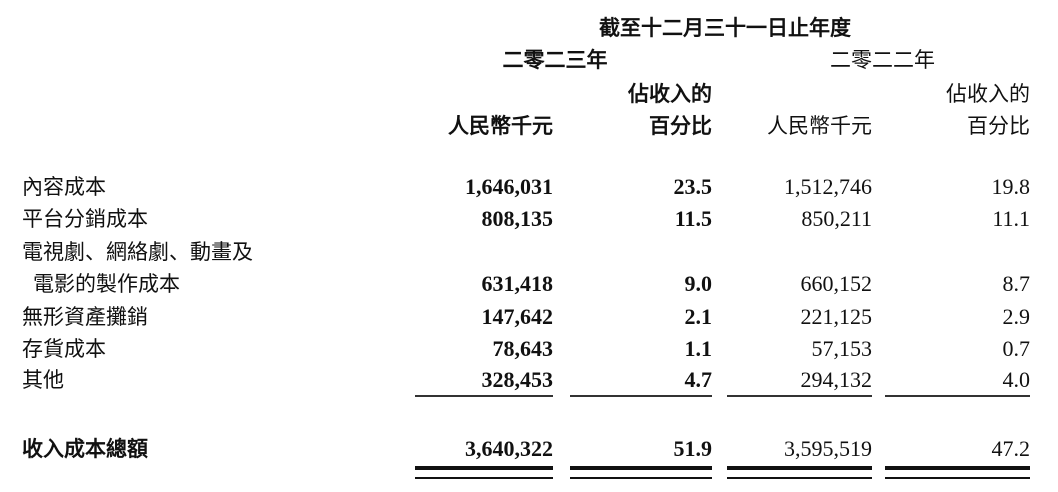 The image size is (1058, 492). I want to click on total-value-2023: 3,640,322, so click(509, 448).